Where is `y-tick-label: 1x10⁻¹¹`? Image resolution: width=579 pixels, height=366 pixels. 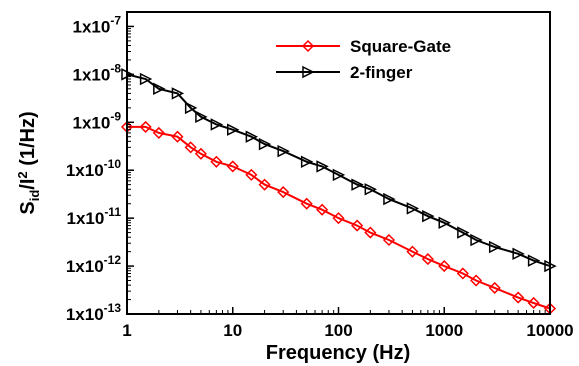
y-tick-label: 1x10⁻¹¹ is located at coordinates (93, 216).